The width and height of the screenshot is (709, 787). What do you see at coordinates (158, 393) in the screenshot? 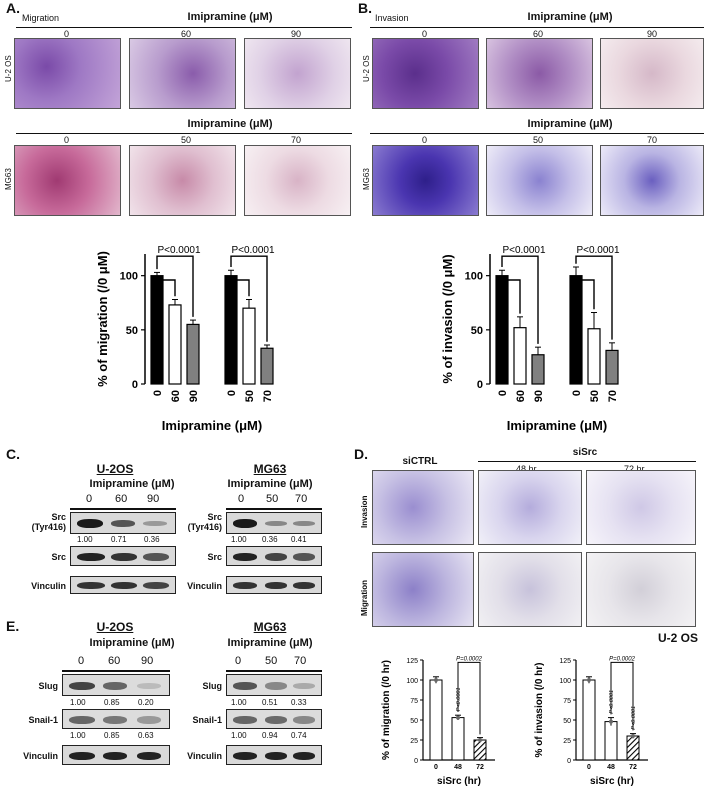
I see `x-tick-label: 0` at bounding box center [158, 393].